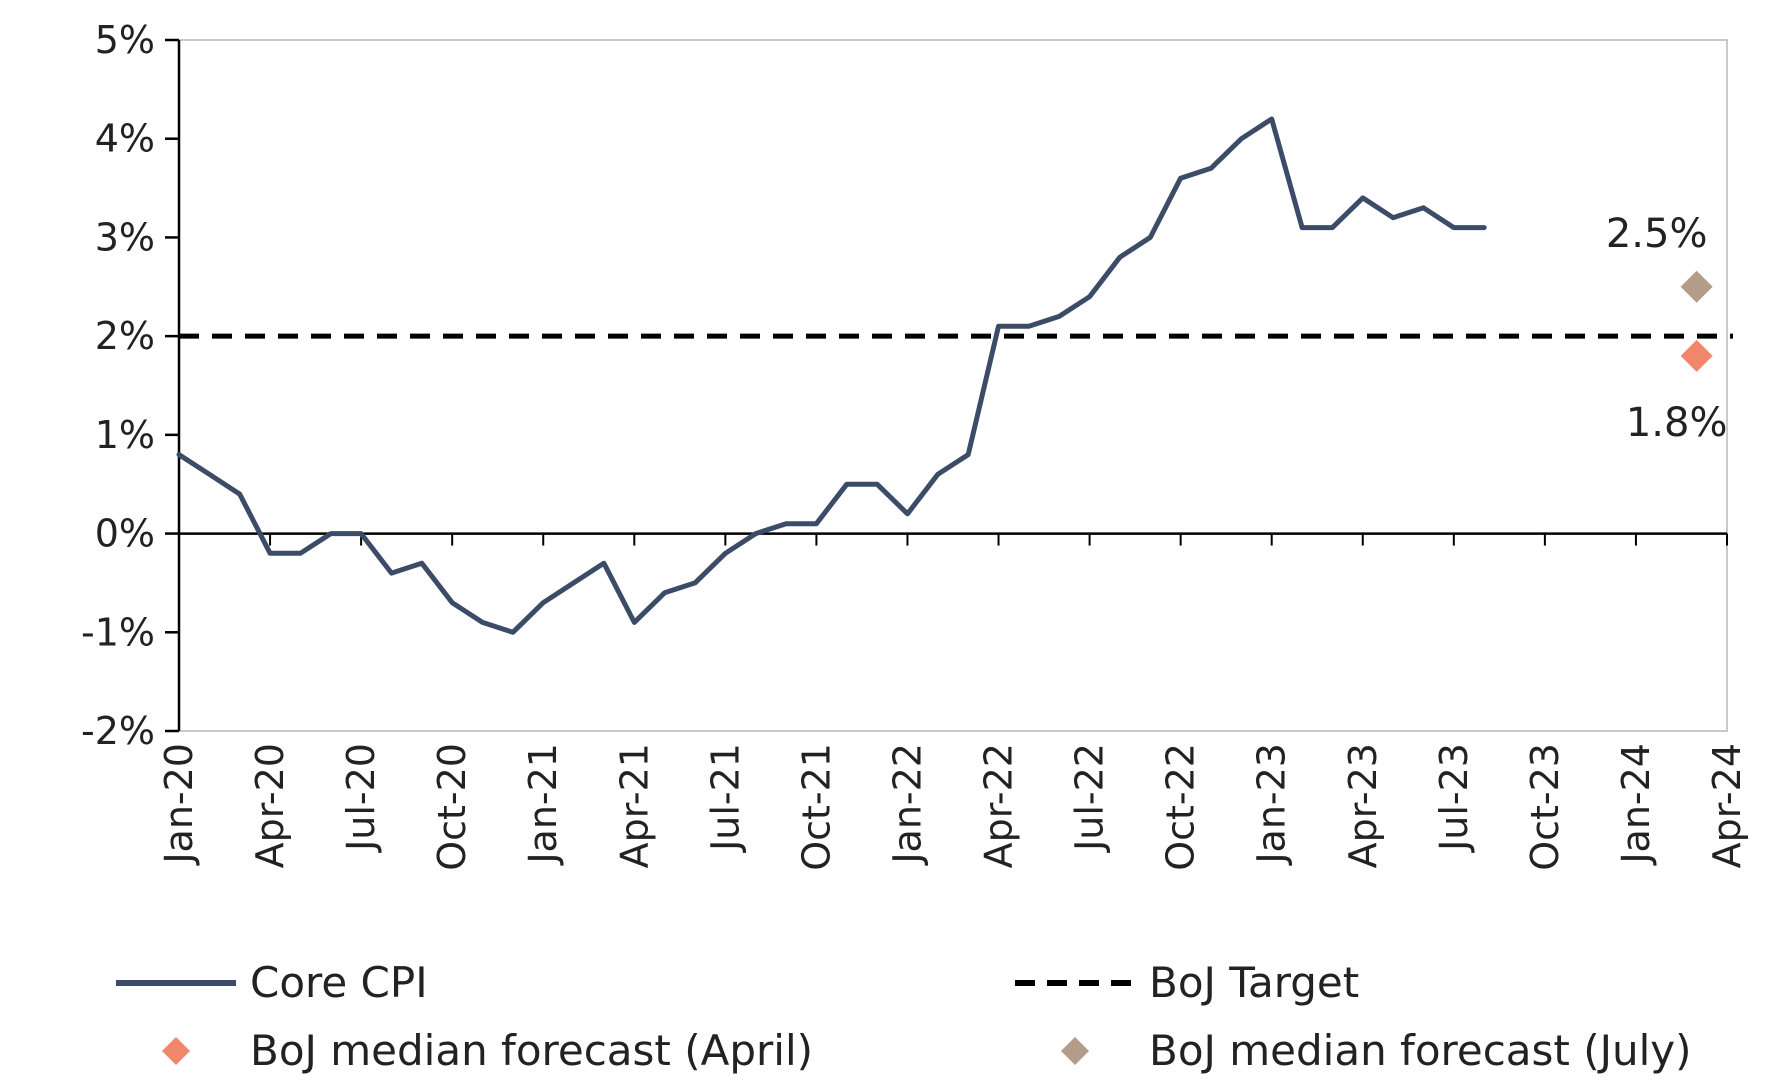  What do you see at coordinates (452, 807) in the screenshot?
I see `x-tick-label: Oct-20` at bounding box center [452, 807].